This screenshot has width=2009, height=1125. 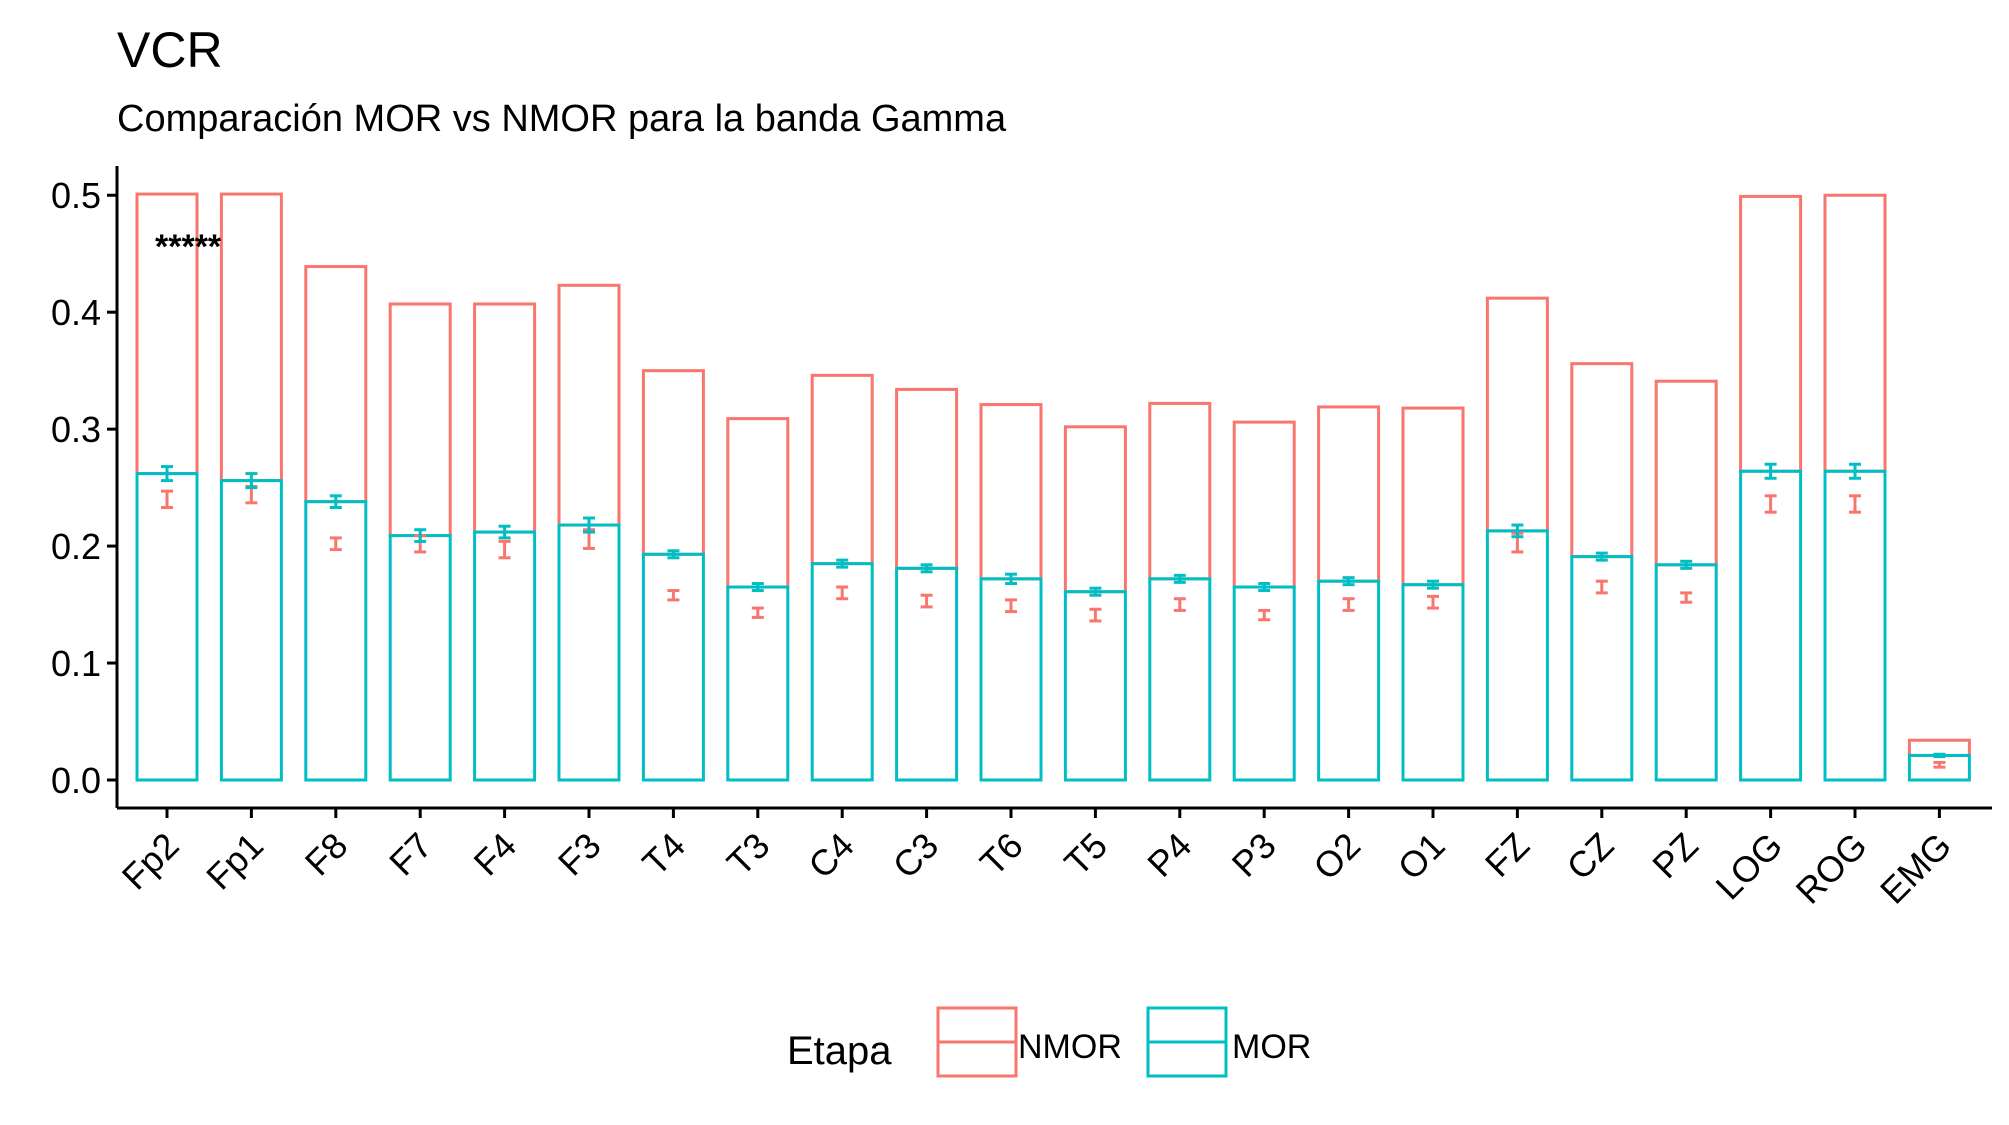 What do you see at coordinates (1831, 868) in the screenshot?
I see `x-tick-label: ROG` at bounding box center [1831, 868].